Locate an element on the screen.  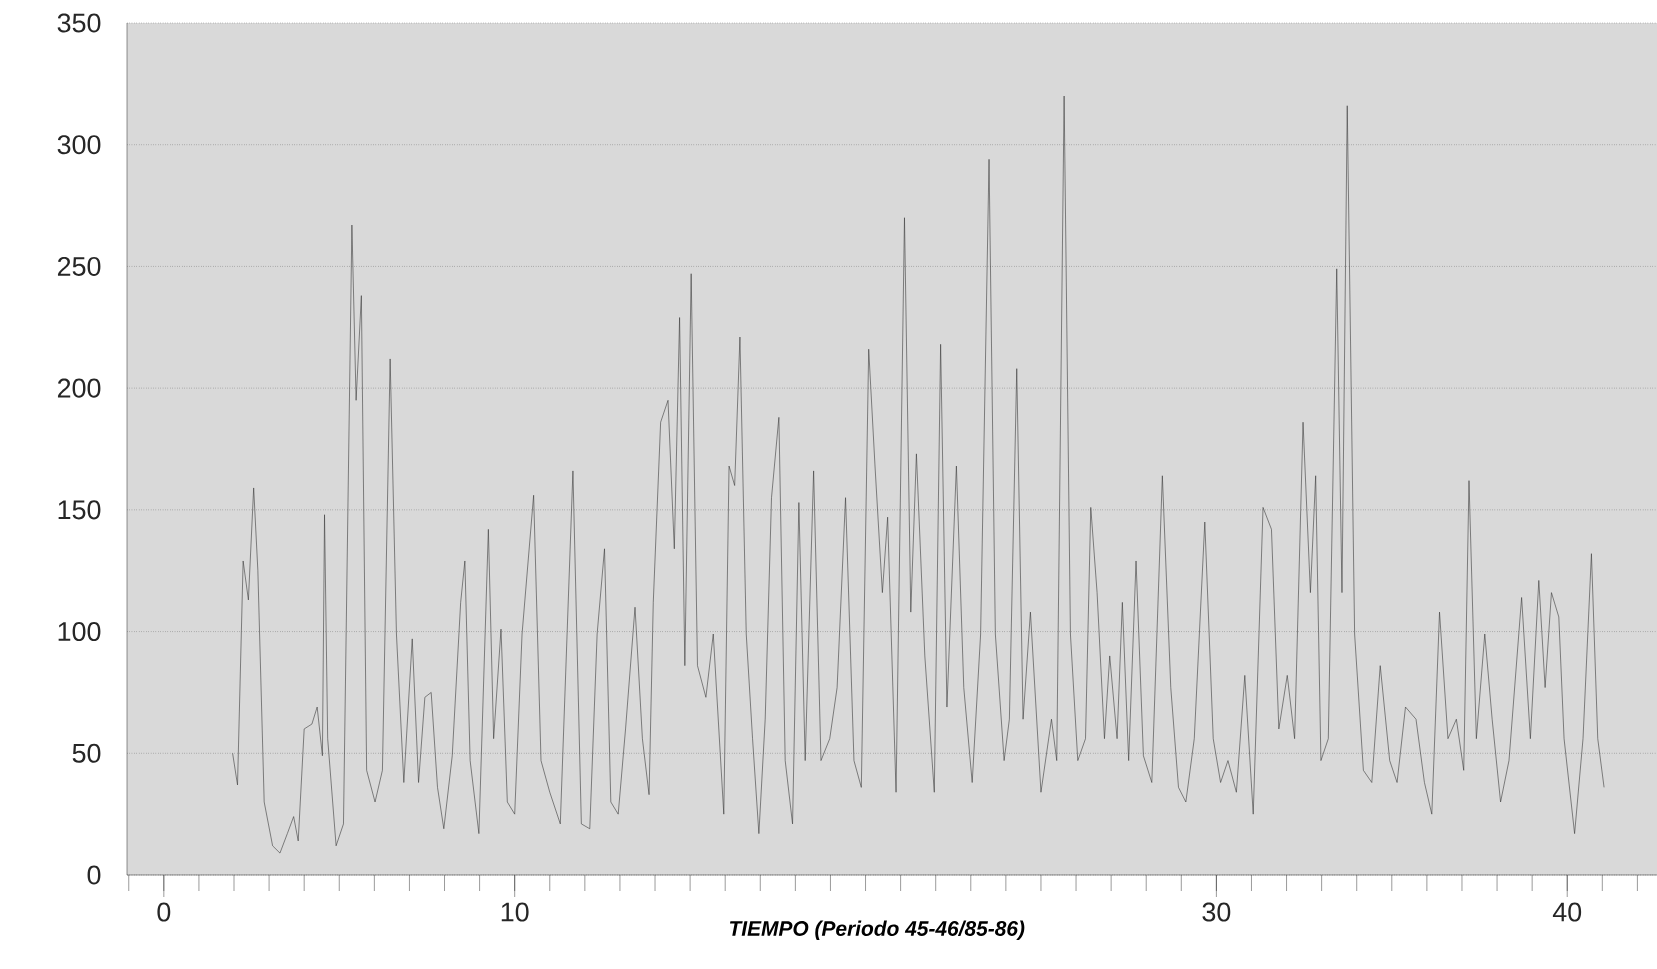
y-tick-label: 150 is located at coordinates (79, 510).